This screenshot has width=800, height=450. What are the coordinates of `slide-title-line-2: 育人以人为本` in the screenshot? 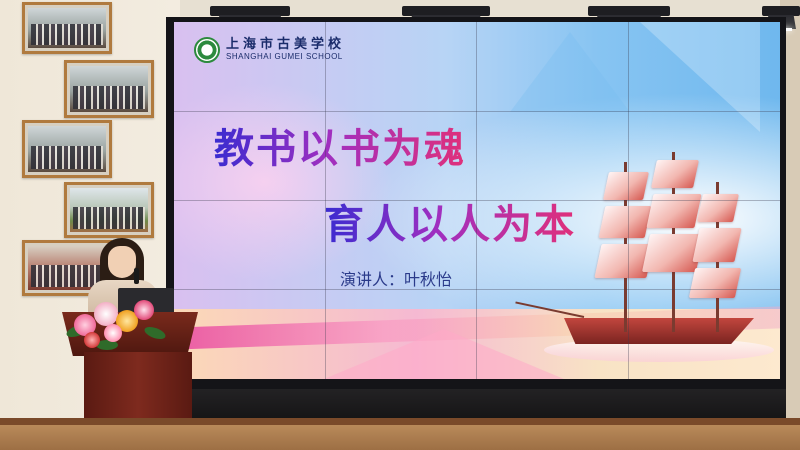 It's located at (450, 221).